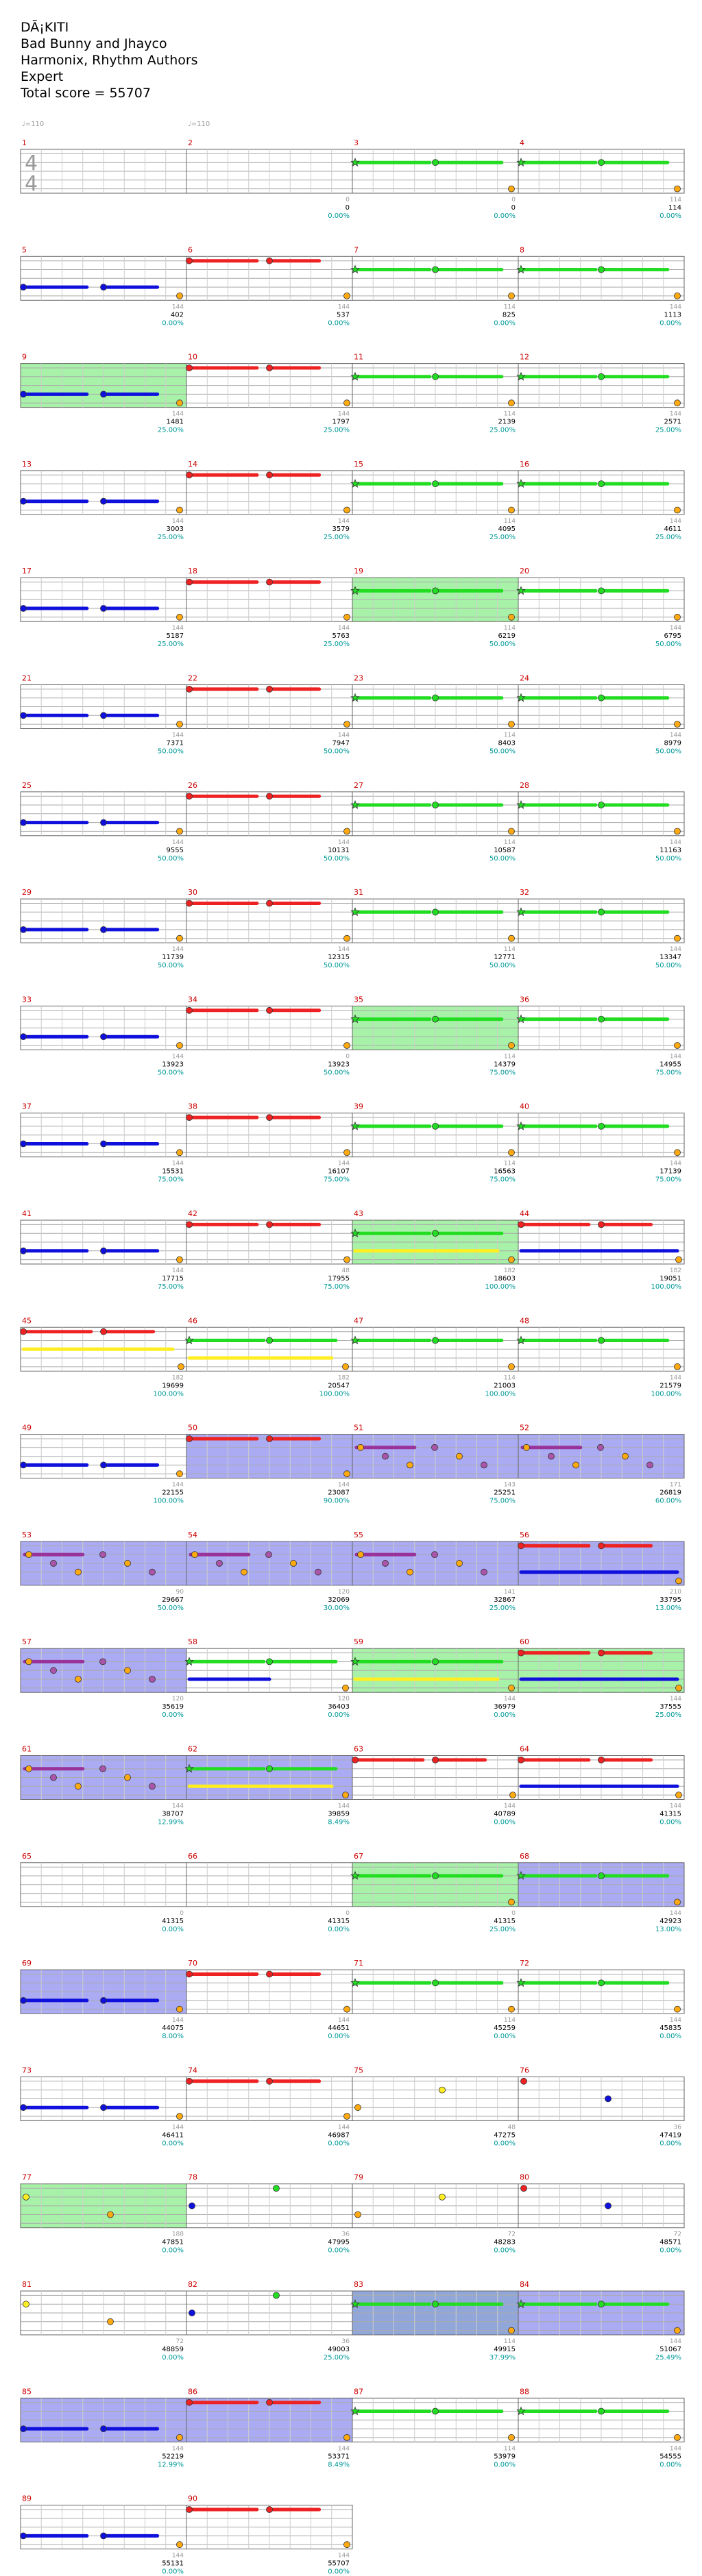  I want to click on measure-number: 34, so click(192, 999).